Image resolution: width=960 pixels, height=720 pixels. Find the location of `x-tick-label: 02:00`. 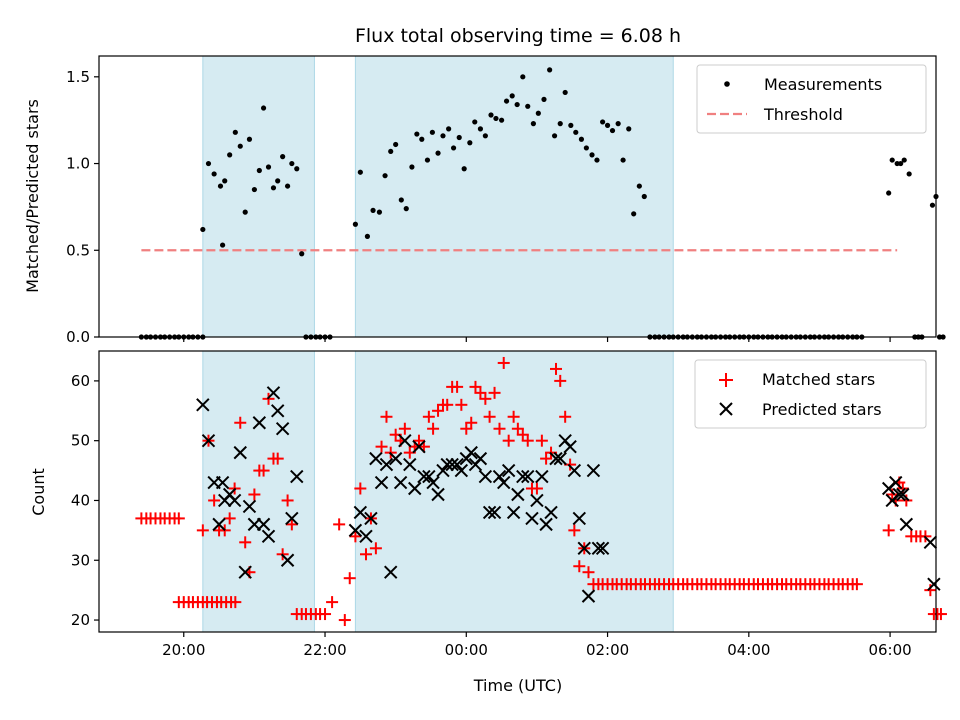

x-tick-label: 02:00 is located at coordinates (607, 650).